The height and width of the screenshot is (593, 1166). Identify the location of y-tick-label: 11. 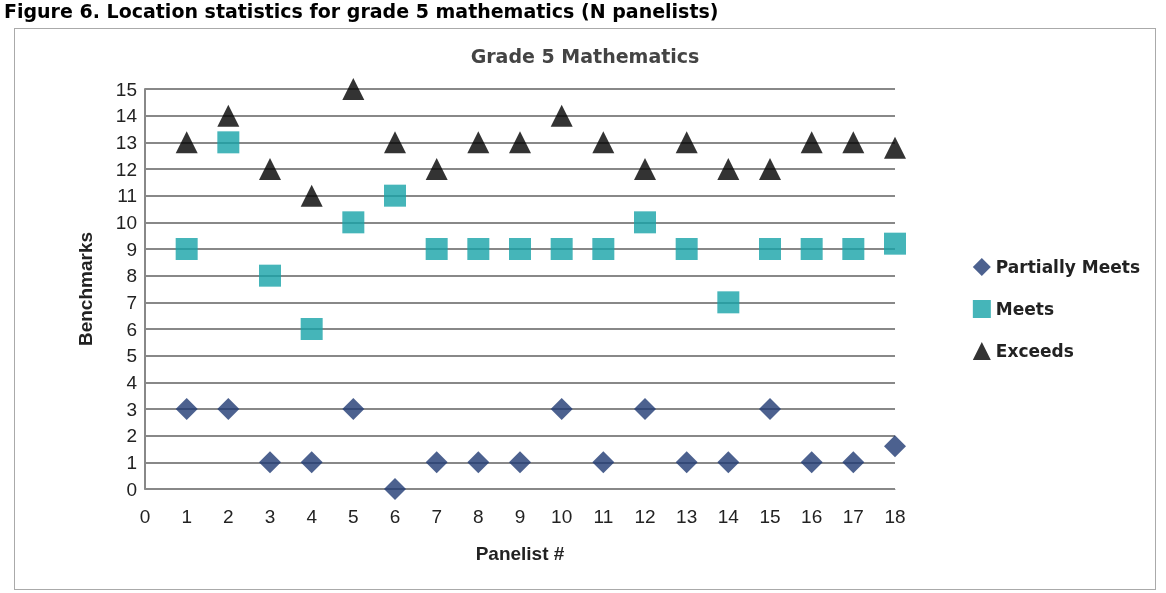
(127, 196).